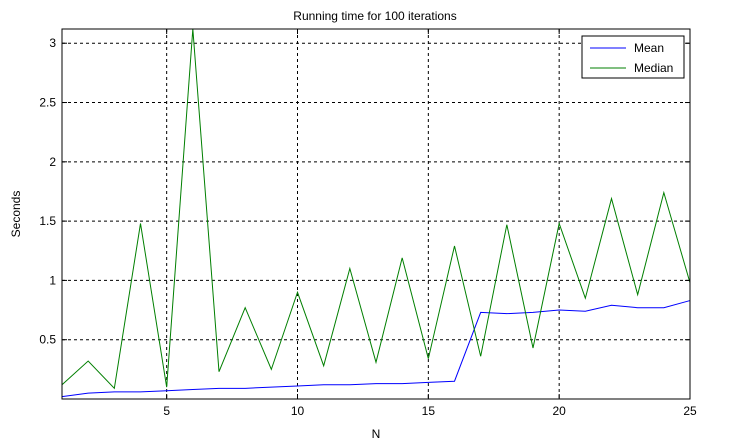 The image size is (743, 445). Describe the element at coordinates (633, 57) in the screenshot. I see `legend: Mean Median` at that location.